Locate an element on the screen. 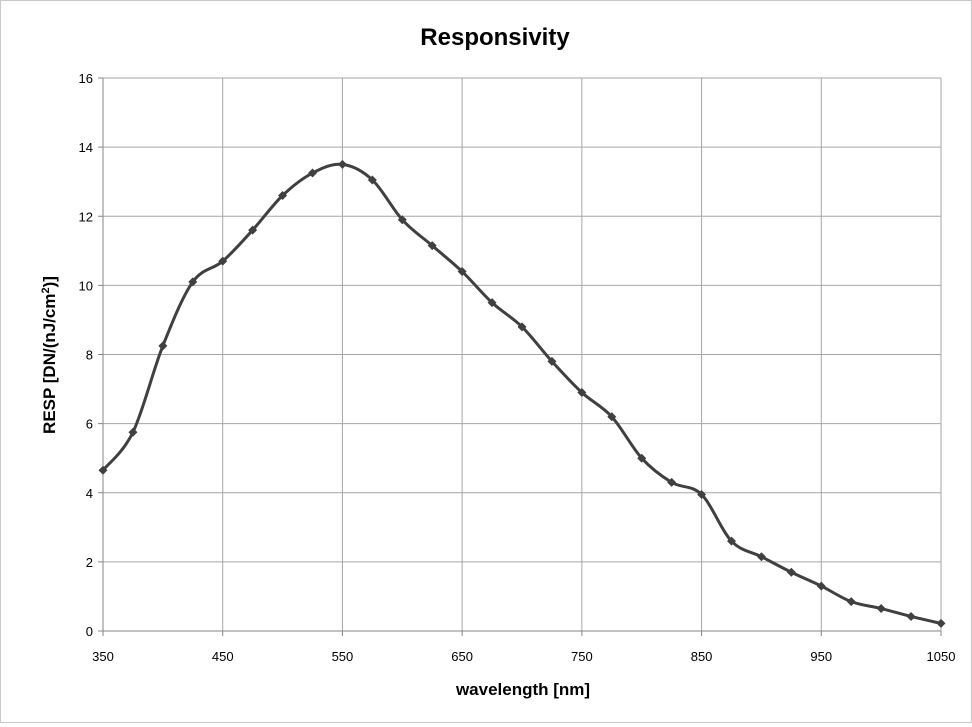 The image size is (972, 727). x-tick-label: 350 is located at coordinates (103, 656).